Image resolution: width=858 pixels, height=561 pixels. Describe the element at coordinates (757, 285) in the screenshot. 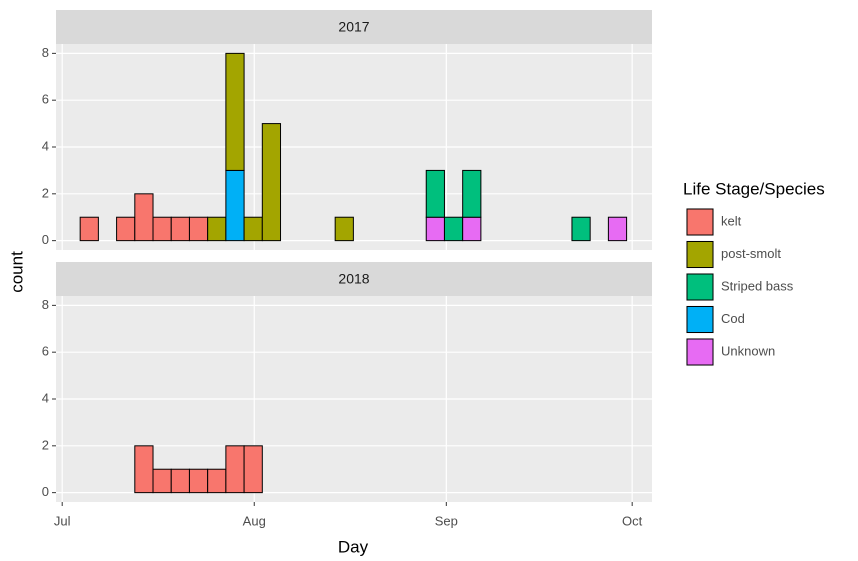

I see `legend-label: Striped bass` at that location.